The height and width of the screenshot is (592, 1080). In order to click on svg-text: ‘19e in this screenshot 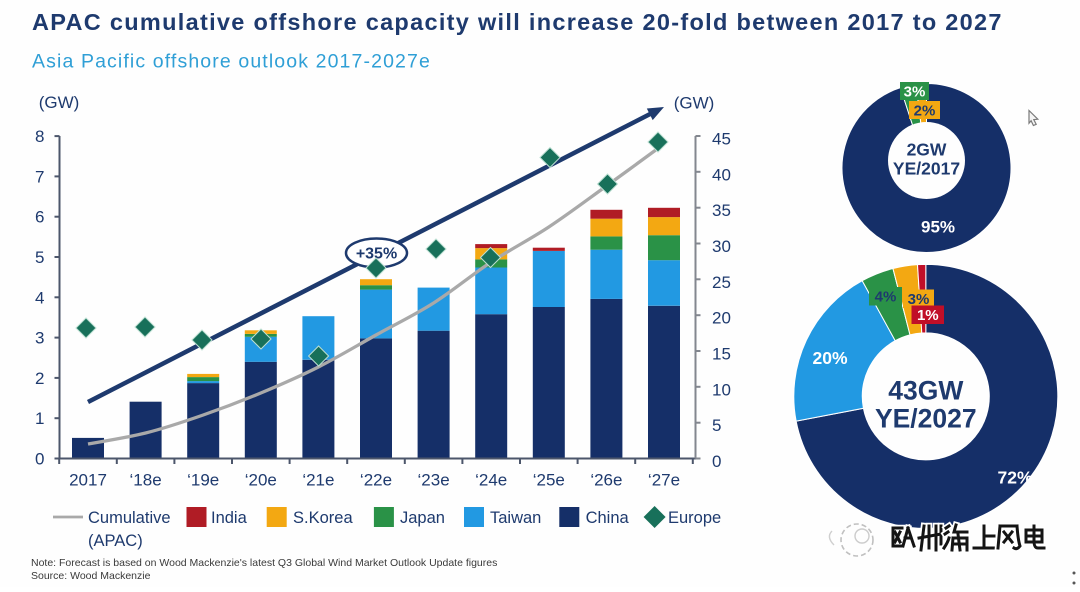, I will do `click(203, 480)`.